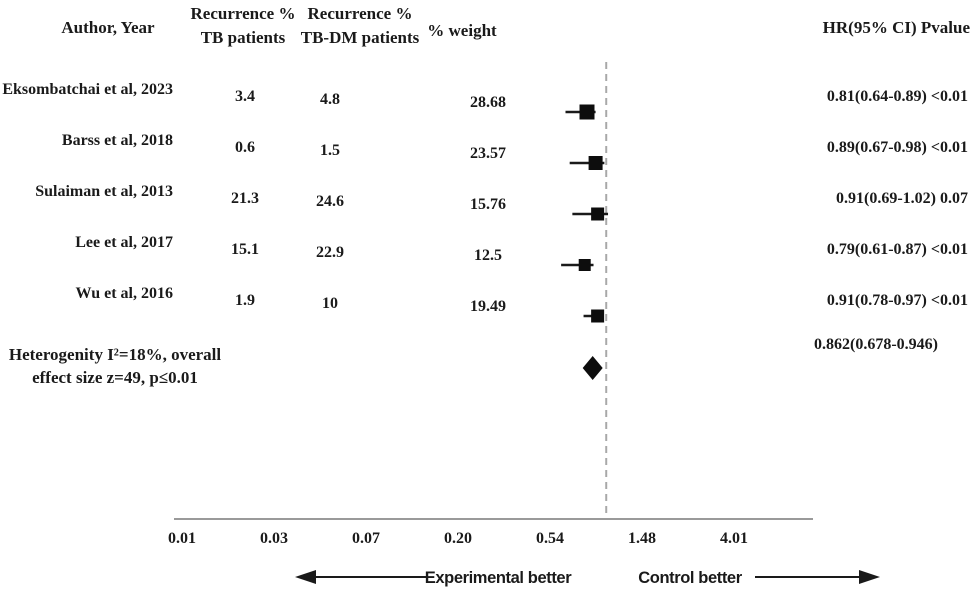 Image resolution: width=974 pixels, height=595 pixels. Describe the element at coordinates (330, 150) in the screenshot. I see `study-recurrence-tbdm: 1.5` at that location.